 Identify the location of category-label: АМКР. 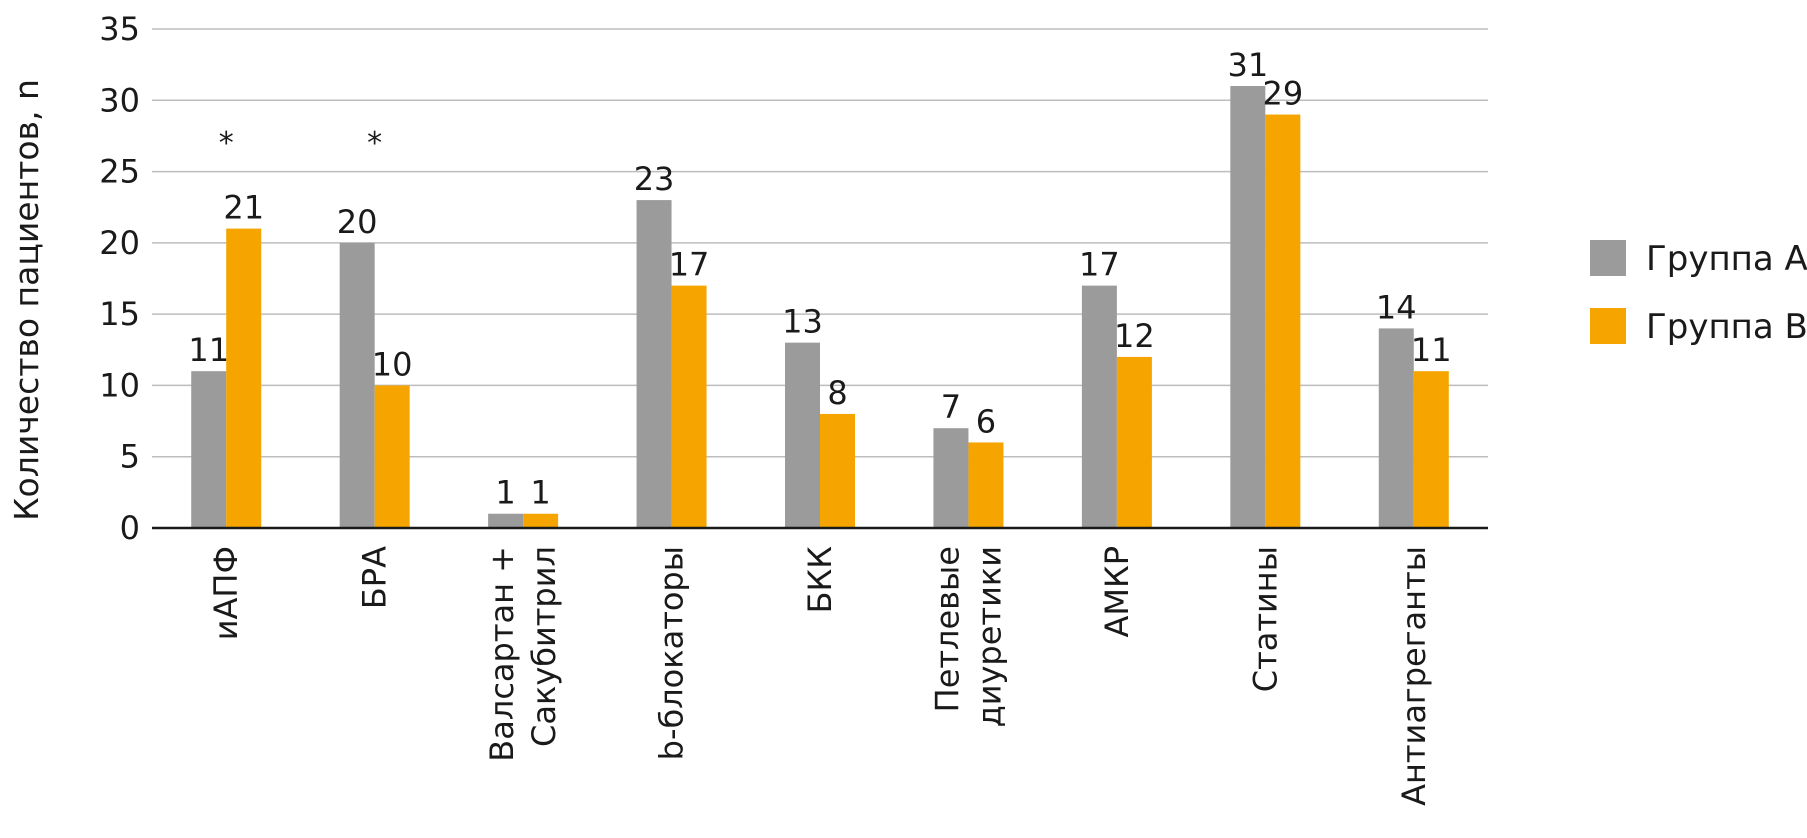
(1117, 592).